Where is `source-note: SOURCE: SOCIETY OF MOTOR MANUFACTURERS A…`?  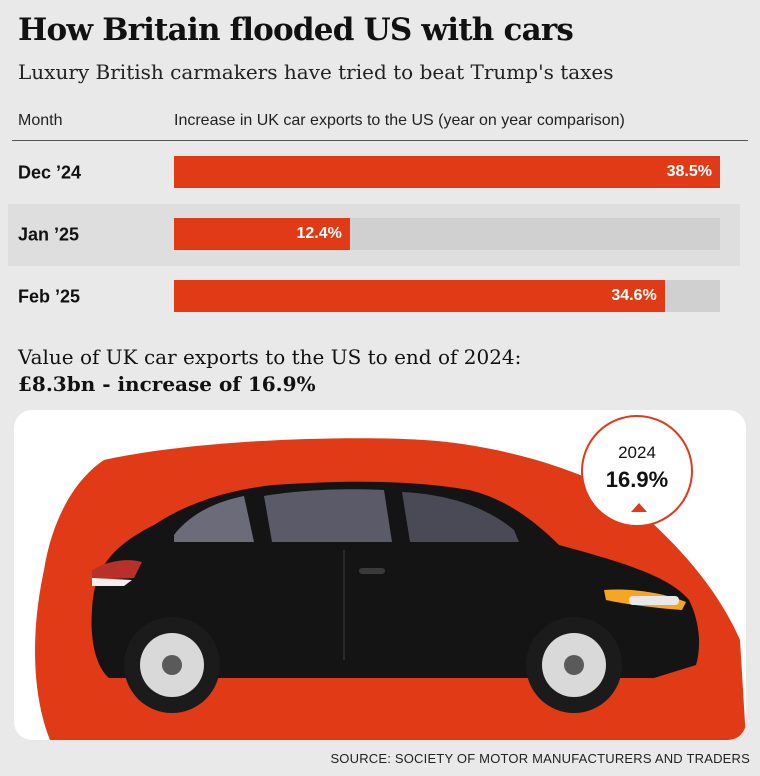 source-note: SOURCE: SOCIETY OF MOTOR MANUFACTURERS A… is located at coordinates (540, 758).